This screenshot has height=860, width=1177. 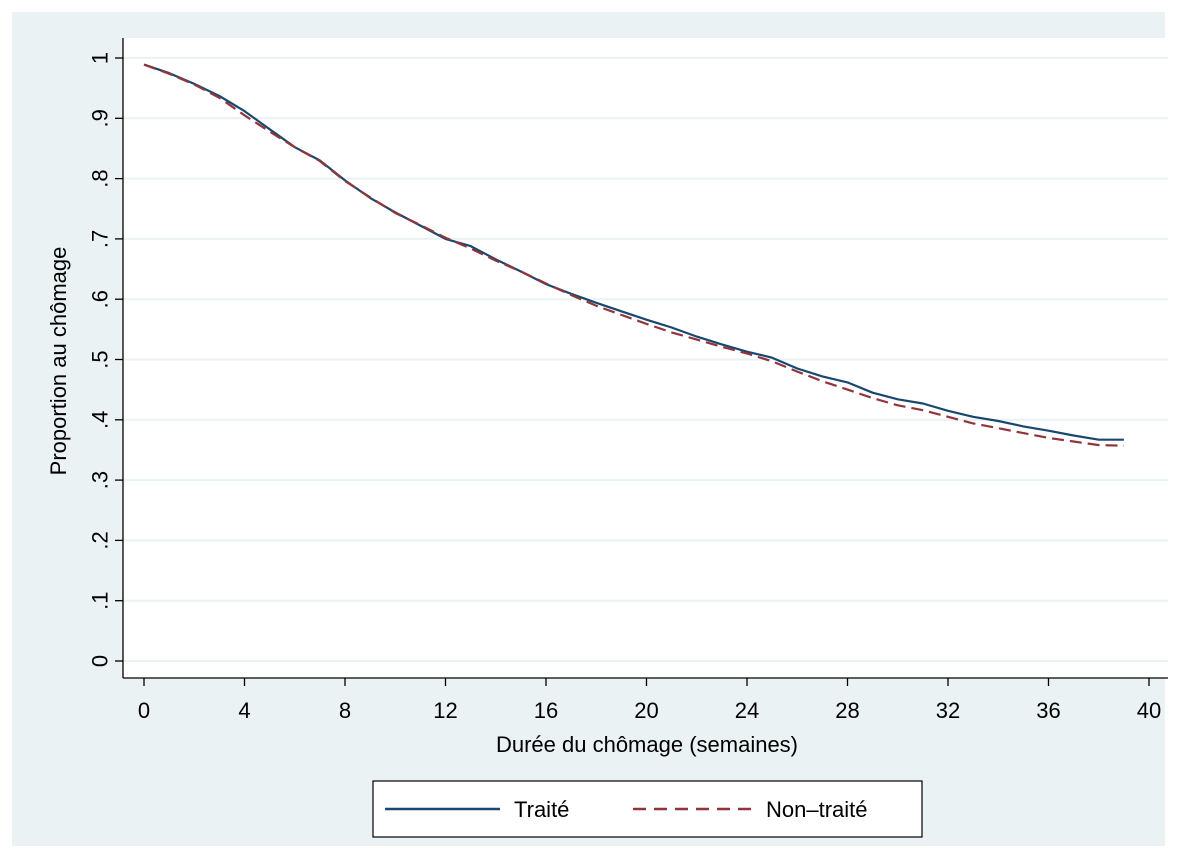 I want to click on y-tick-label-5: .5, so click(x=100, y=359).